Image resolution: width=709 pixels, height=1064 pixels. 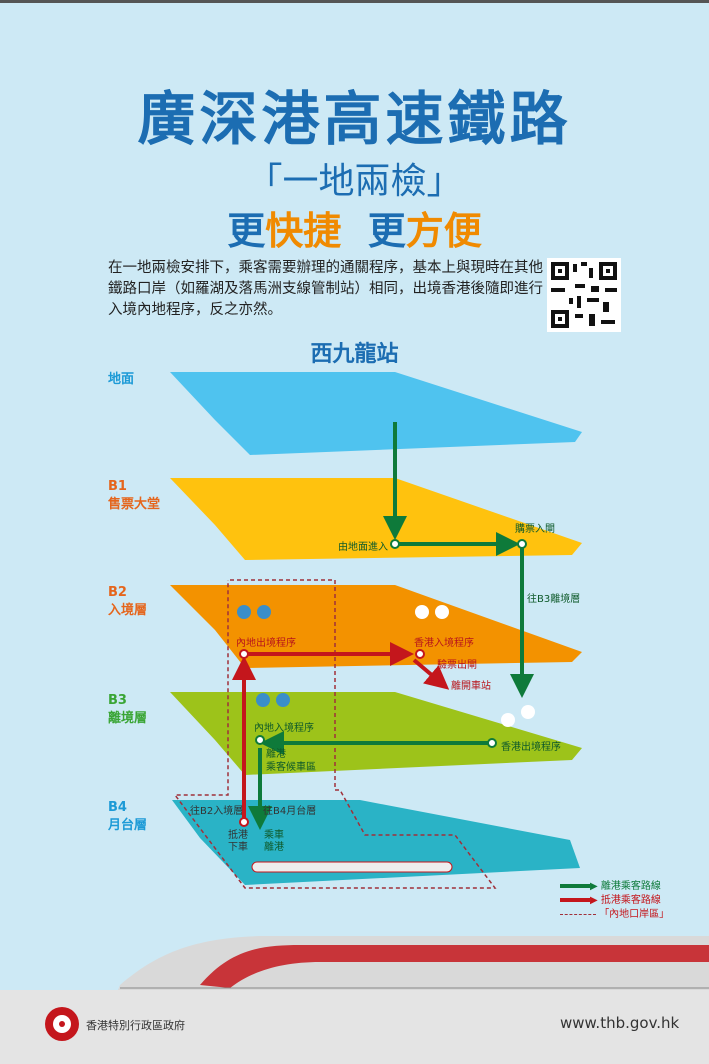 I want to click on label-waiting-area: 離港 乘客候車區, so click(x=291, y=761).